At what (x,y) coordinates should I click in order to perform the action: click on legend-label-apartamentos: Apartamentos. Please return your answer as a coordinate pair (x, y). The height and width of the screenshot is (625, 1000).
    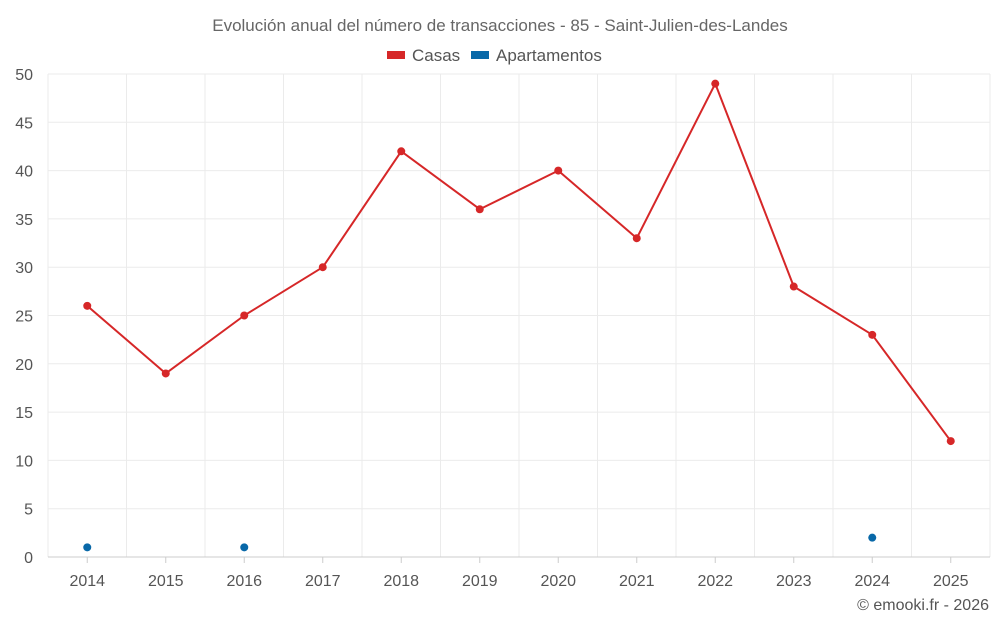
    Looking at the image, I should click on (549, 55).